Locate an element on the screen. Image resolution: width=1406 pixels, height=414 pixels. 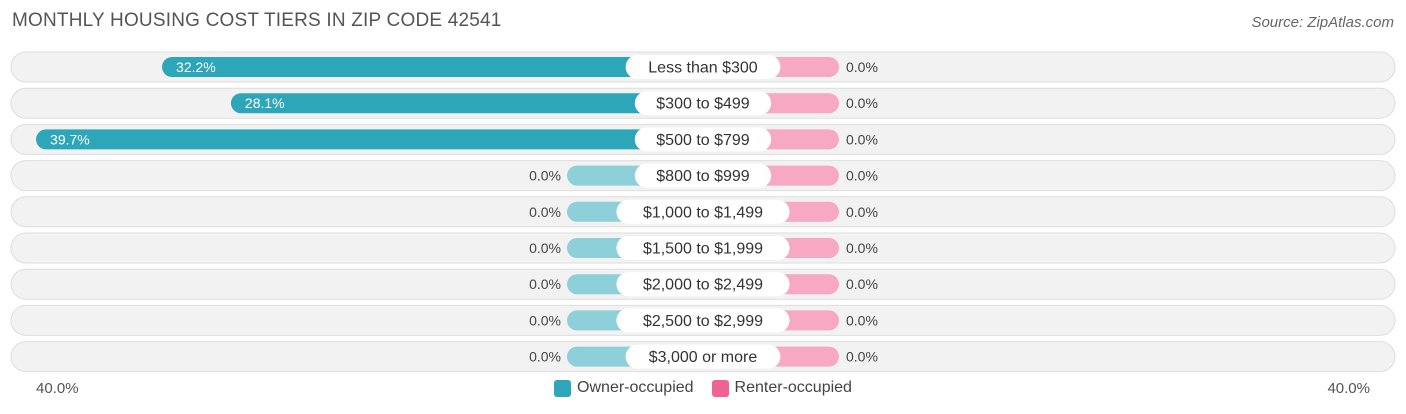
category-label: $500 to $799 is located at coordinates (703, 140).